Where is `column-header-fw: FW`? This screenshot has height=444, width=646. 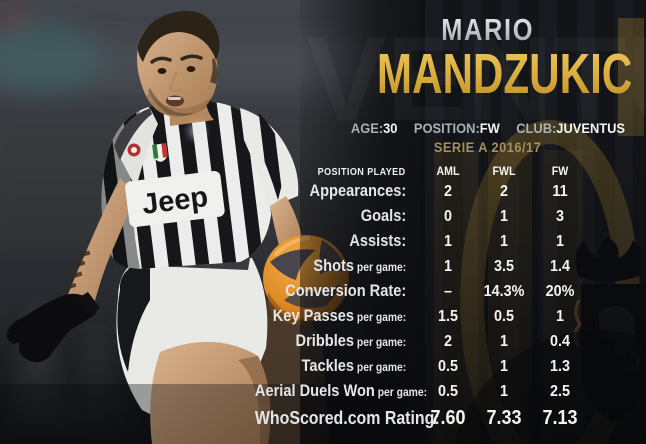
column-header-fw: FW is located at coordinates (560, 171).